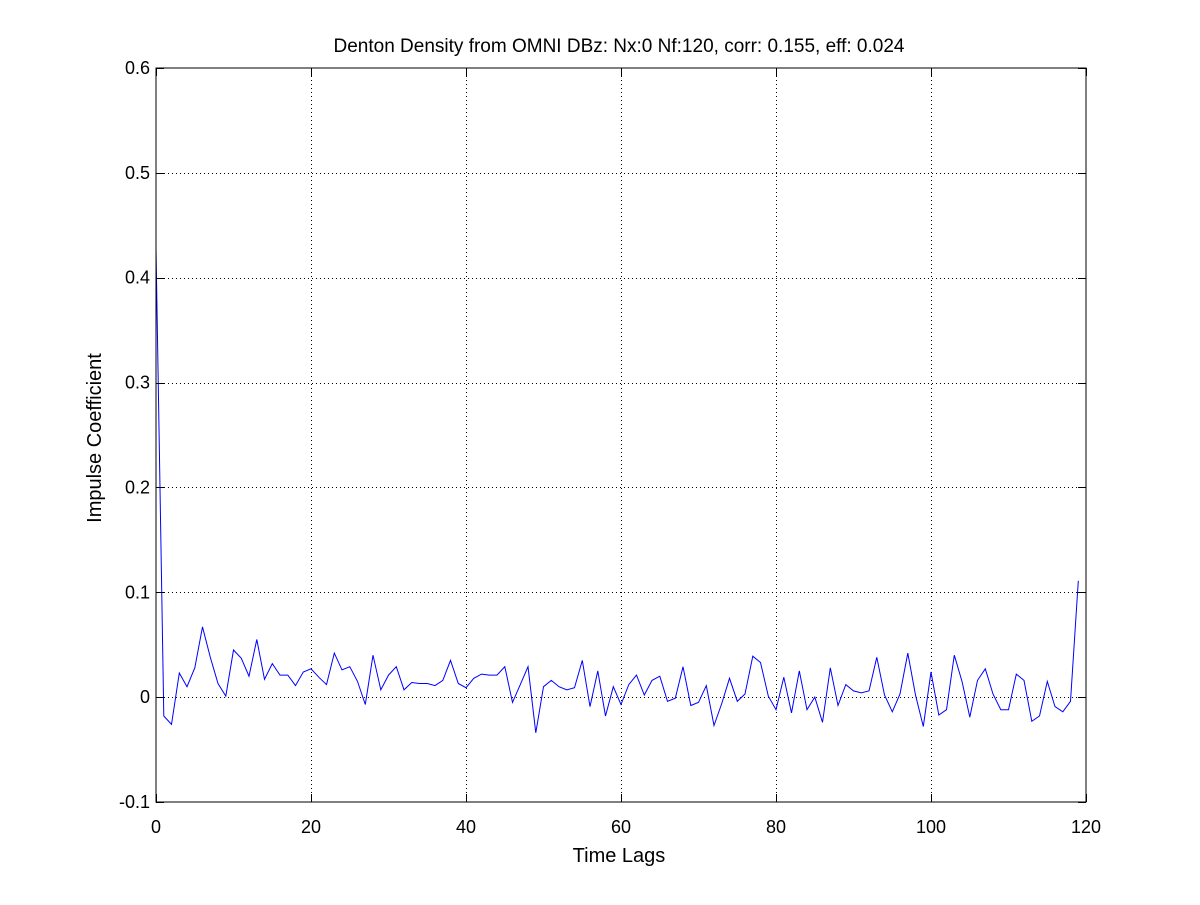 Image resolution: width=1200 pixels, height=905 pixels. I want to click on y-tick-label: 0, so click(145, 697).